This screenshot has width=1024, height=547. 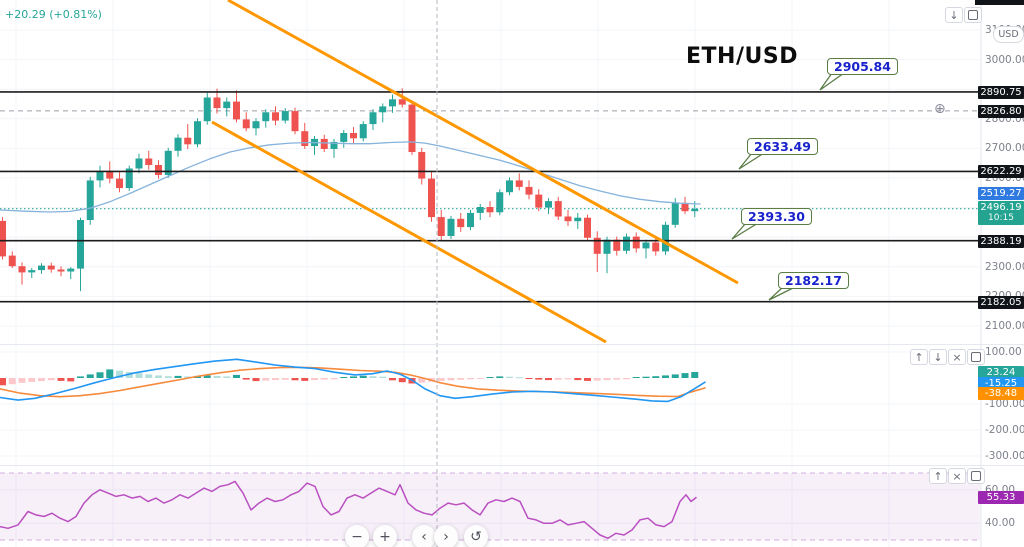 I want to click on rsi-move-up-button: ↑, so click(x=938, y=476).